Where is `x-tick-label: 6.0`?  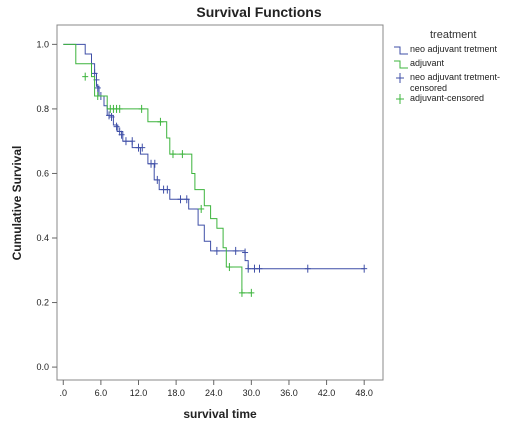
x-tick-label: 6.0 is located at coordinates (101, 393).